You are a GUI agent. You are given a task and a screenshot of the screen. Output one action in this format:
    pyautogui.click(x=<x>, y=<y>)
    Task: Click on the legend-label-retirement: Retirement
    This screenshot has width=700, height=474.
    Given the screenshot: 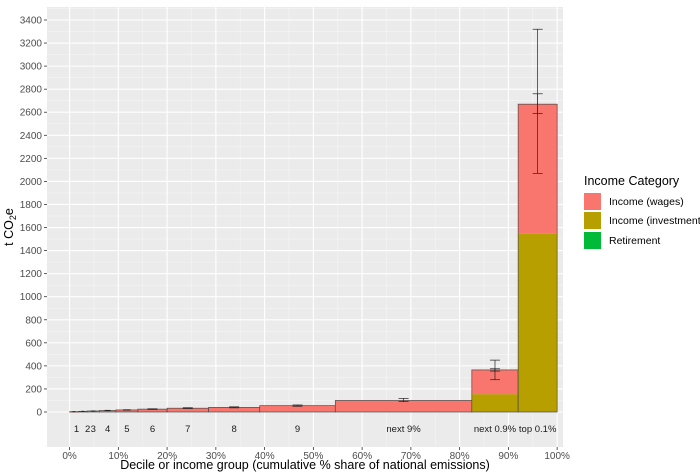 What is the action you would take?
    pyautogui.click(x=634, y=241)
    